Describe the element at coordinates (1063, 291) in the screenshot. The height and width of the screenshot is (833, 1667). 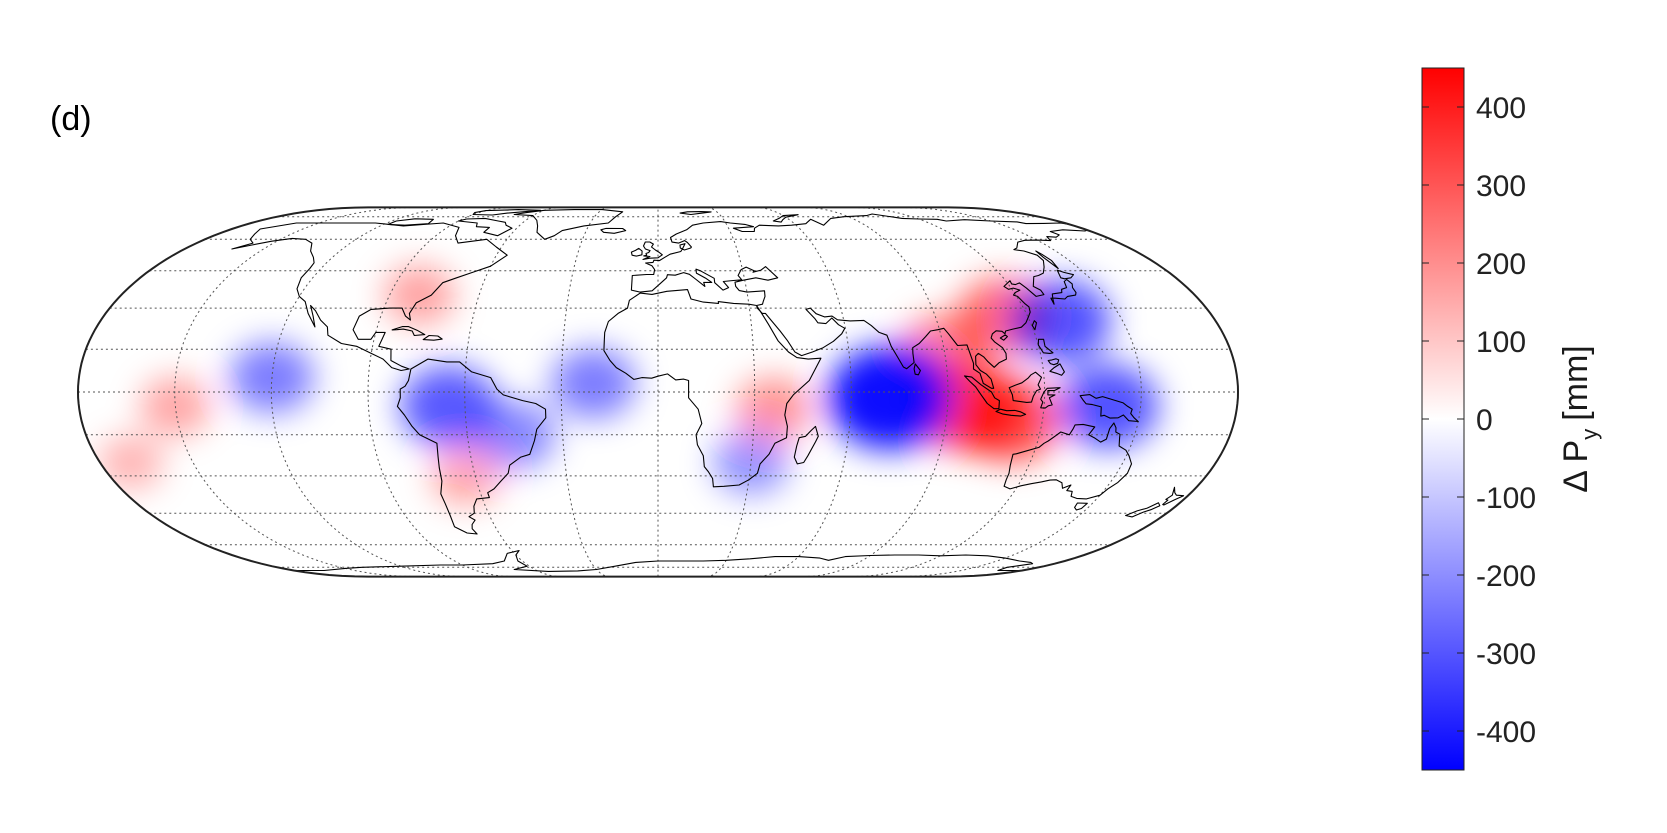
I see `coastline-japan-honshu` at that location.